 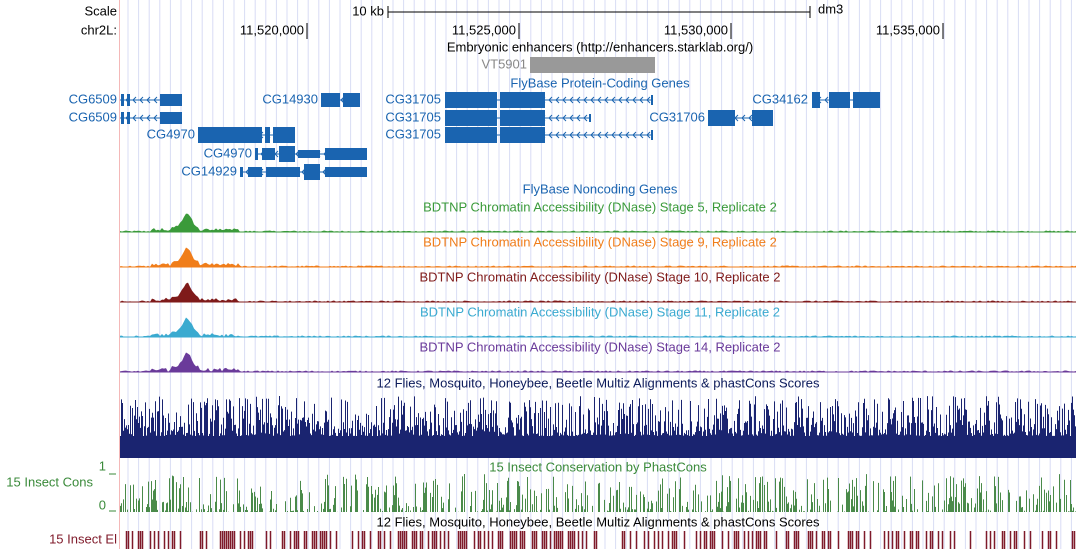 What do you see at coordinates (484, 29) in the screenshot?
I see `ruler-tick-label: 11,525,000` at bounding box center [484, 29].